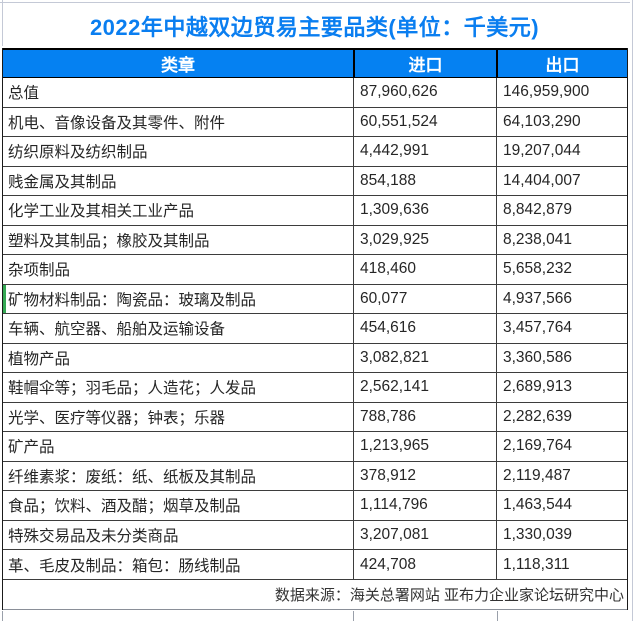 The image size is (635, 621). Describe the element at coordinates (424, 92) in the screenshot. I see `import-value-cell: 87,960,626` at that location.